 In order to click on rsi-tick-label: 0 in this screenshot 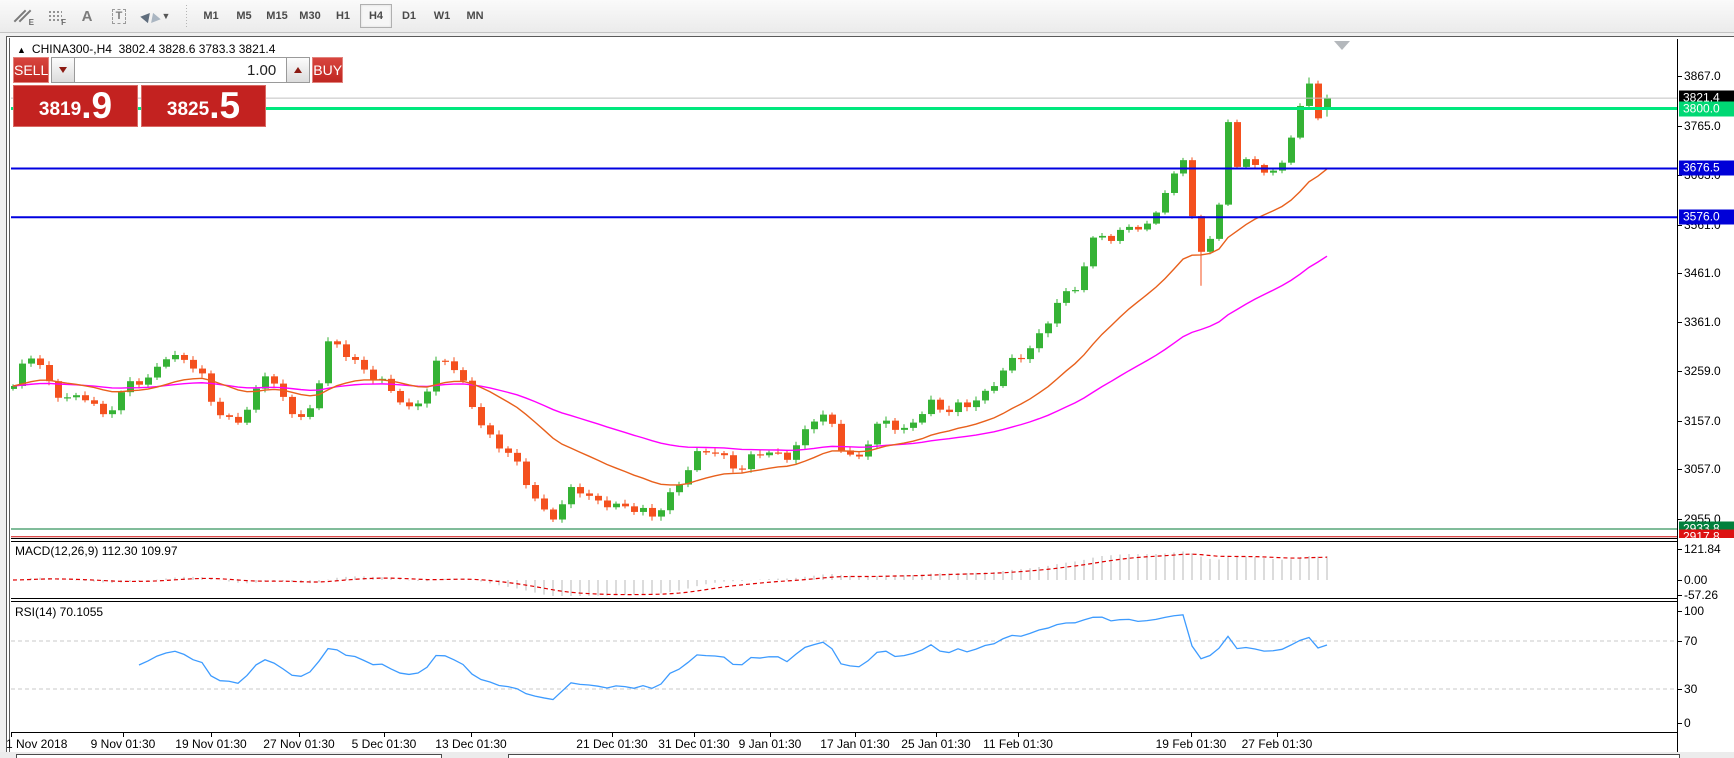, I will do `click(1687, 723)`.